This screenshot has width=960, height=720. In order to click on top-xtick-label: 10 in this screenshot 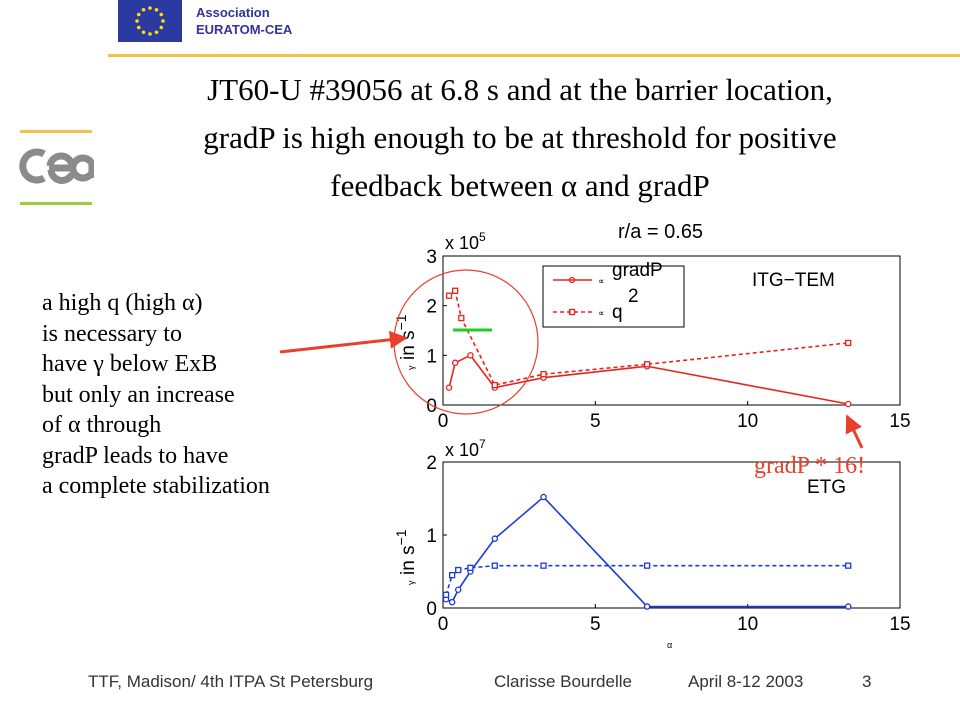, I will do `click(747, 421)`.